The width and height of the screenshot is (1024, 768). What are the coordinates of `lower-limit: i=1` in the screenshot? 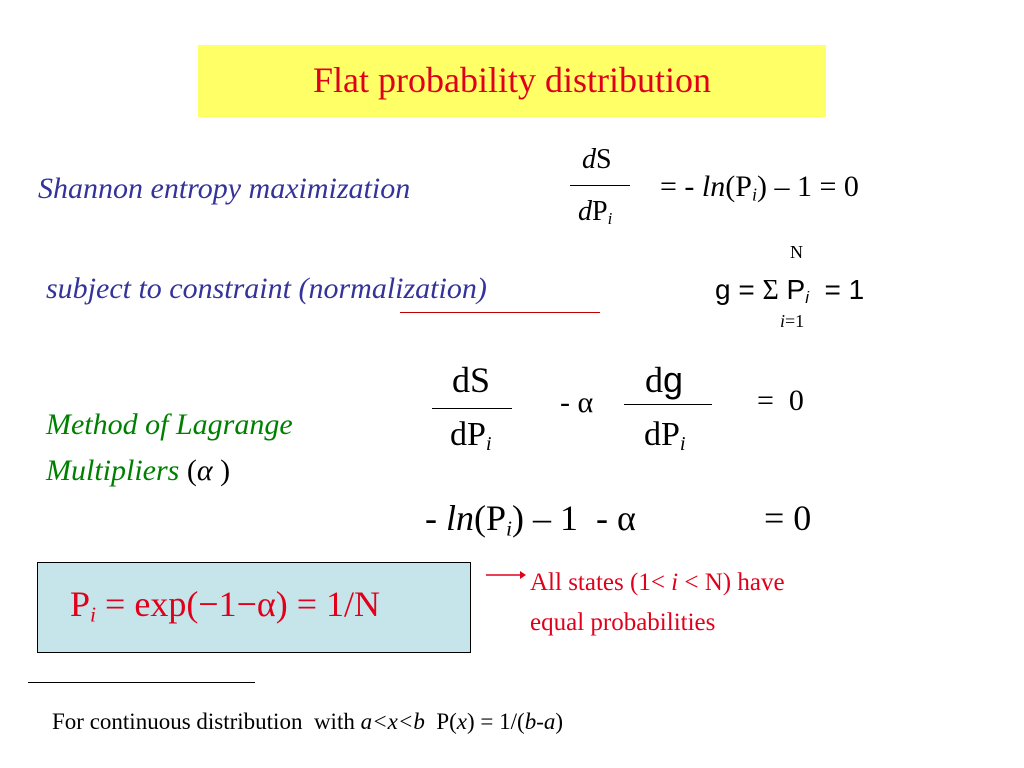 It's located at (792, 321).